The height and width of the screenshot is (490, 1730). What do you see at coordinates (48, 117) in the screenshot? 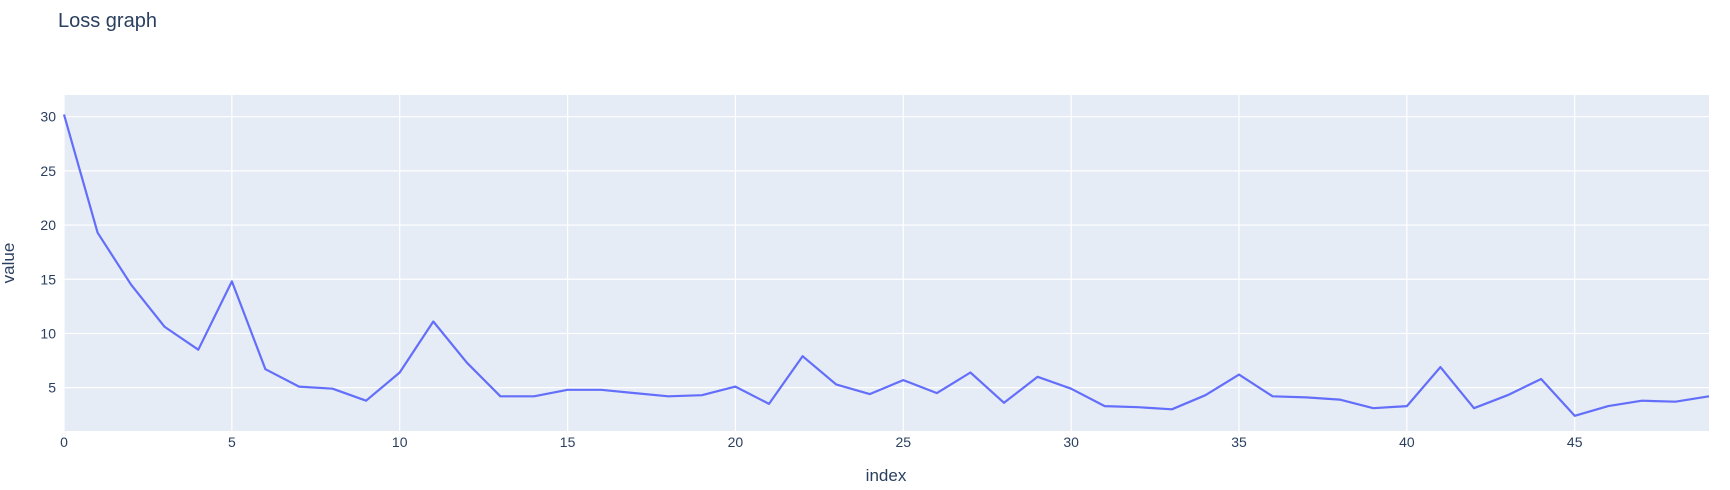
I see `y-tick-label: 30` at bounding box center [48, 117].